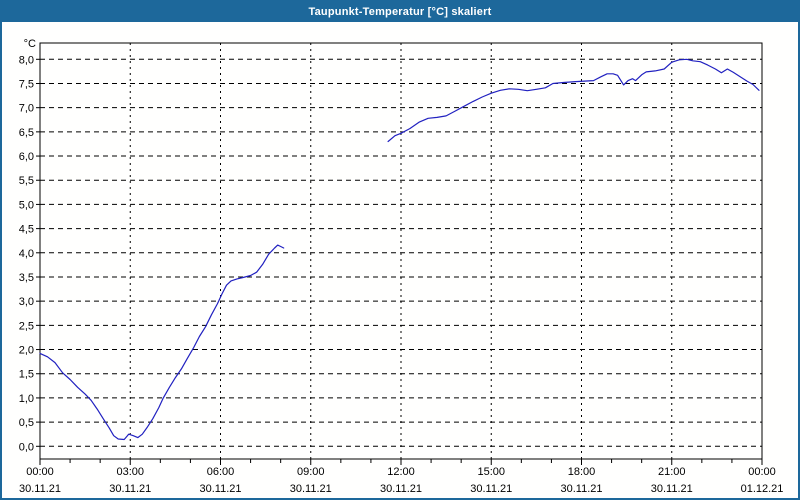  I want to click on window-titlebar: Taupunkt-Temperatur [°C] skaliert, so click(400, 12).